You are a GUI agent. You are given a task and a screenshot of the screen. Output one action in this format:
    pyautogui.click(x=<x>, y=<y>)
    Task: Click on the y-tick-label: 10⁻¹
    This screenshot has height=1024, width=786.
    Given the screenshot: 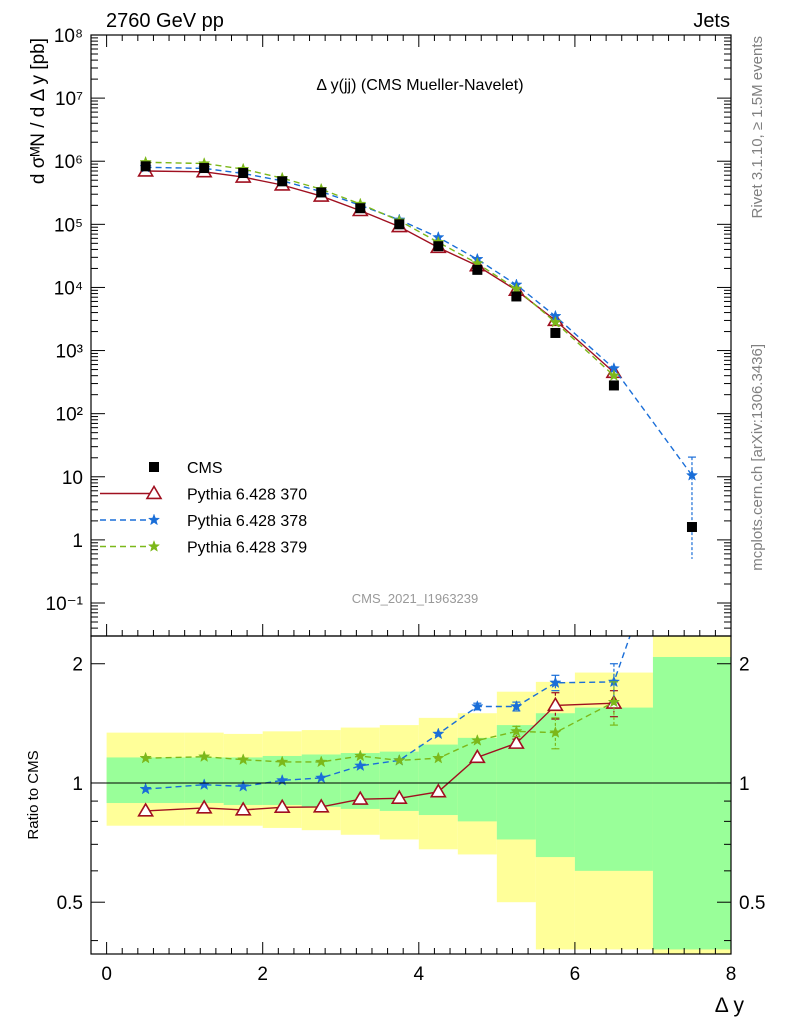 What is the action you would take?
    pyautogui.click(x=65, y=604)
    